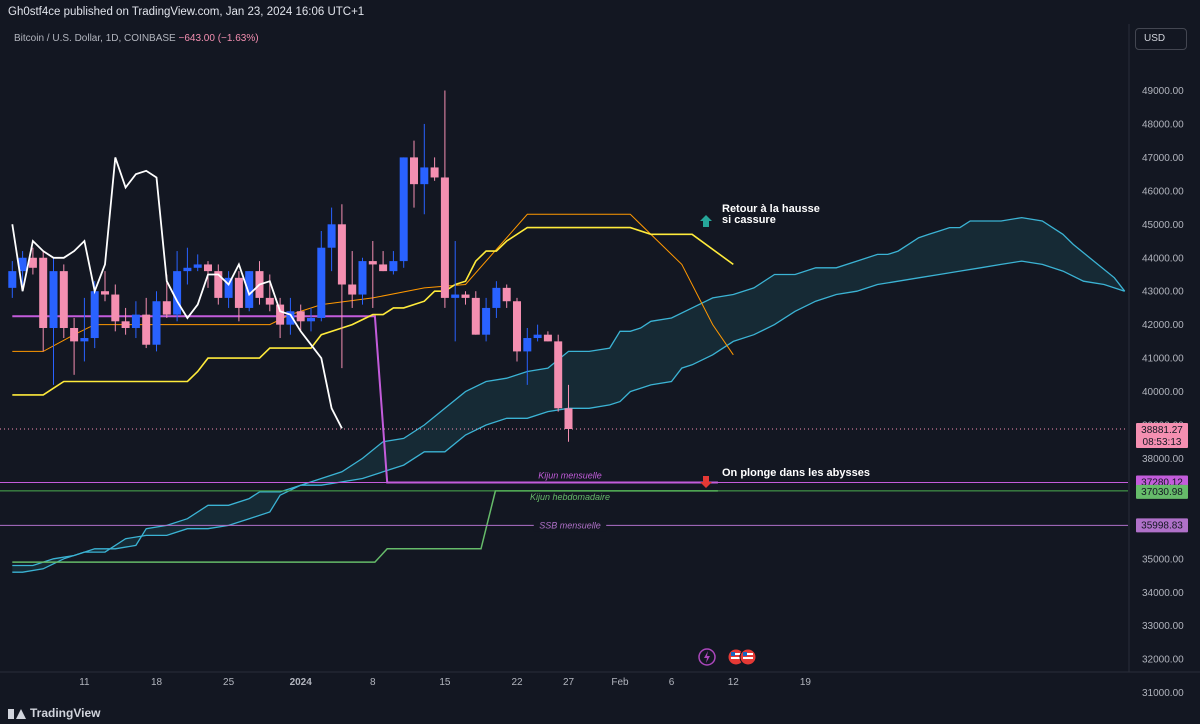 The height and width of the screenshot is (724, 1200). I want to click on level-label: Kijun hebdomadaire, so click(570, 497).